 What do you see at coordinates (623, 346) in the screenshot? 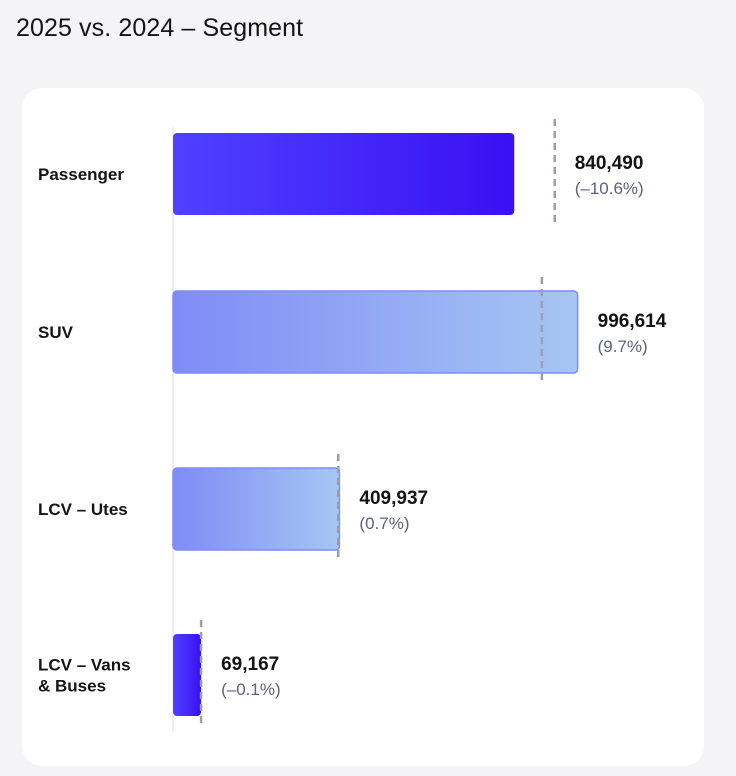
I see `change-label-2: (9.7%)` at bounding box center [623, 346].